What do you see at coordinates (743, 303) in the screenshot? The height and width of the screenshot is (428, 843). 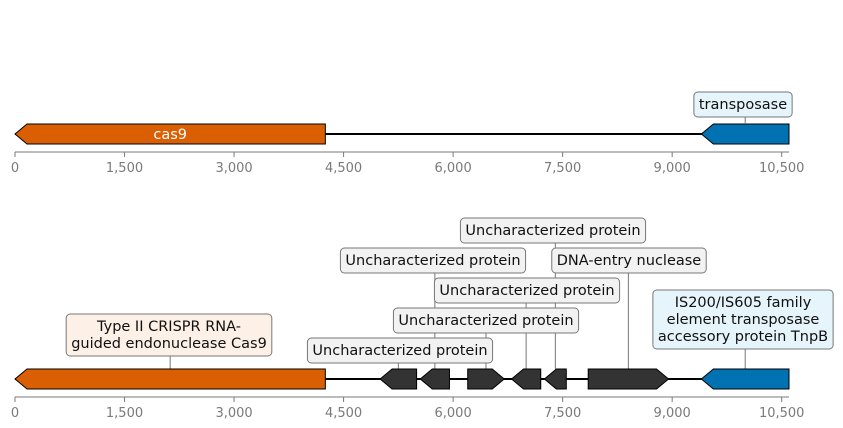 I see `gene-tnpb-label-line: IS200/IS605 family` at bounding box center [743, 303].